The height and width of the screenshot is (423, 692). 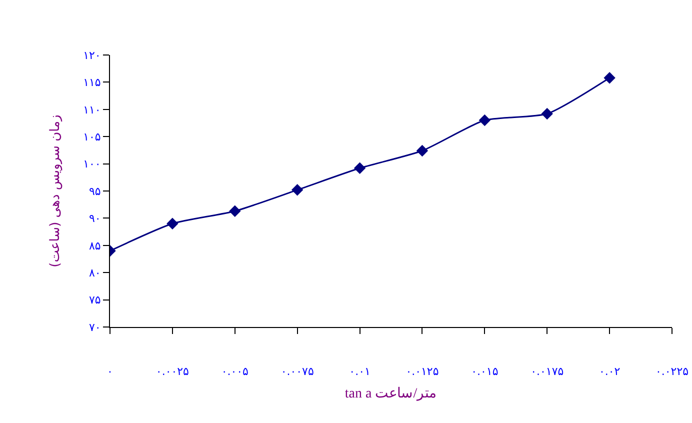 What do you see at coordinates (56, 191) in the screenshot?
I see `y-axis-title: زمان سرویس دهی (ساعت)` at bounding box center [56, 191].